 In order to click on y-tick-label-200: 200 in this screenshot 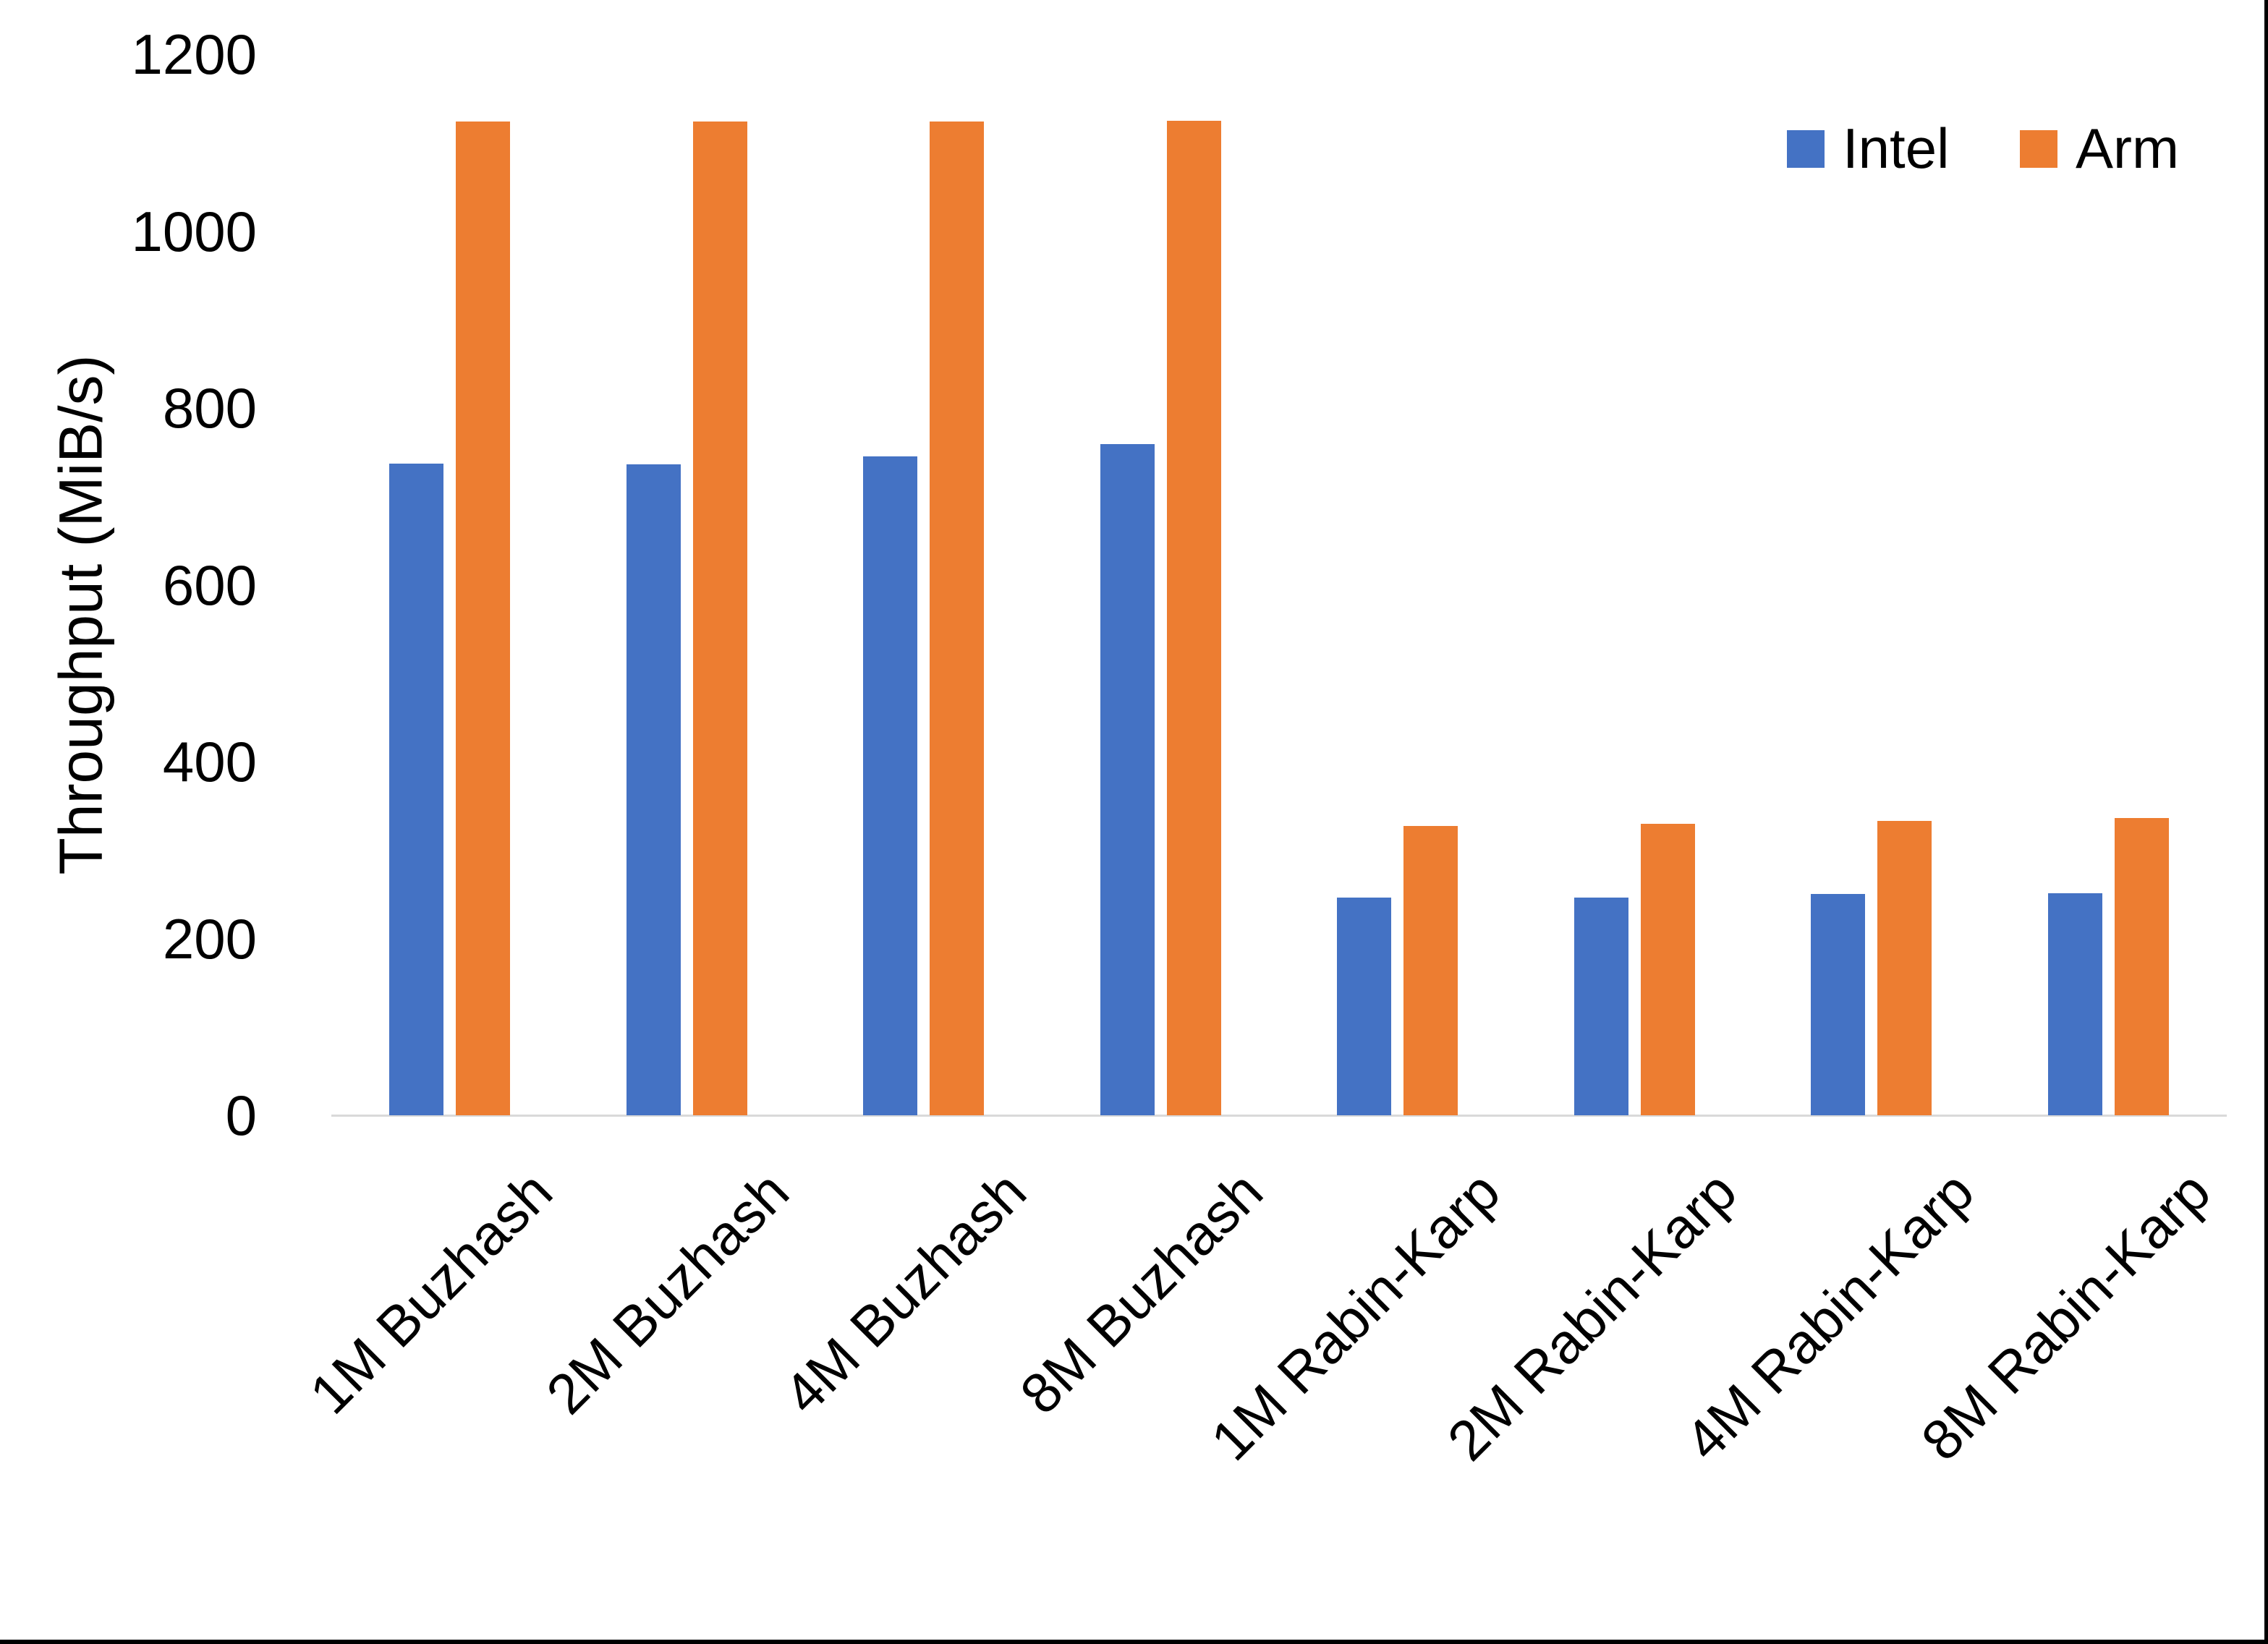, I will do `click(209, 938)`.